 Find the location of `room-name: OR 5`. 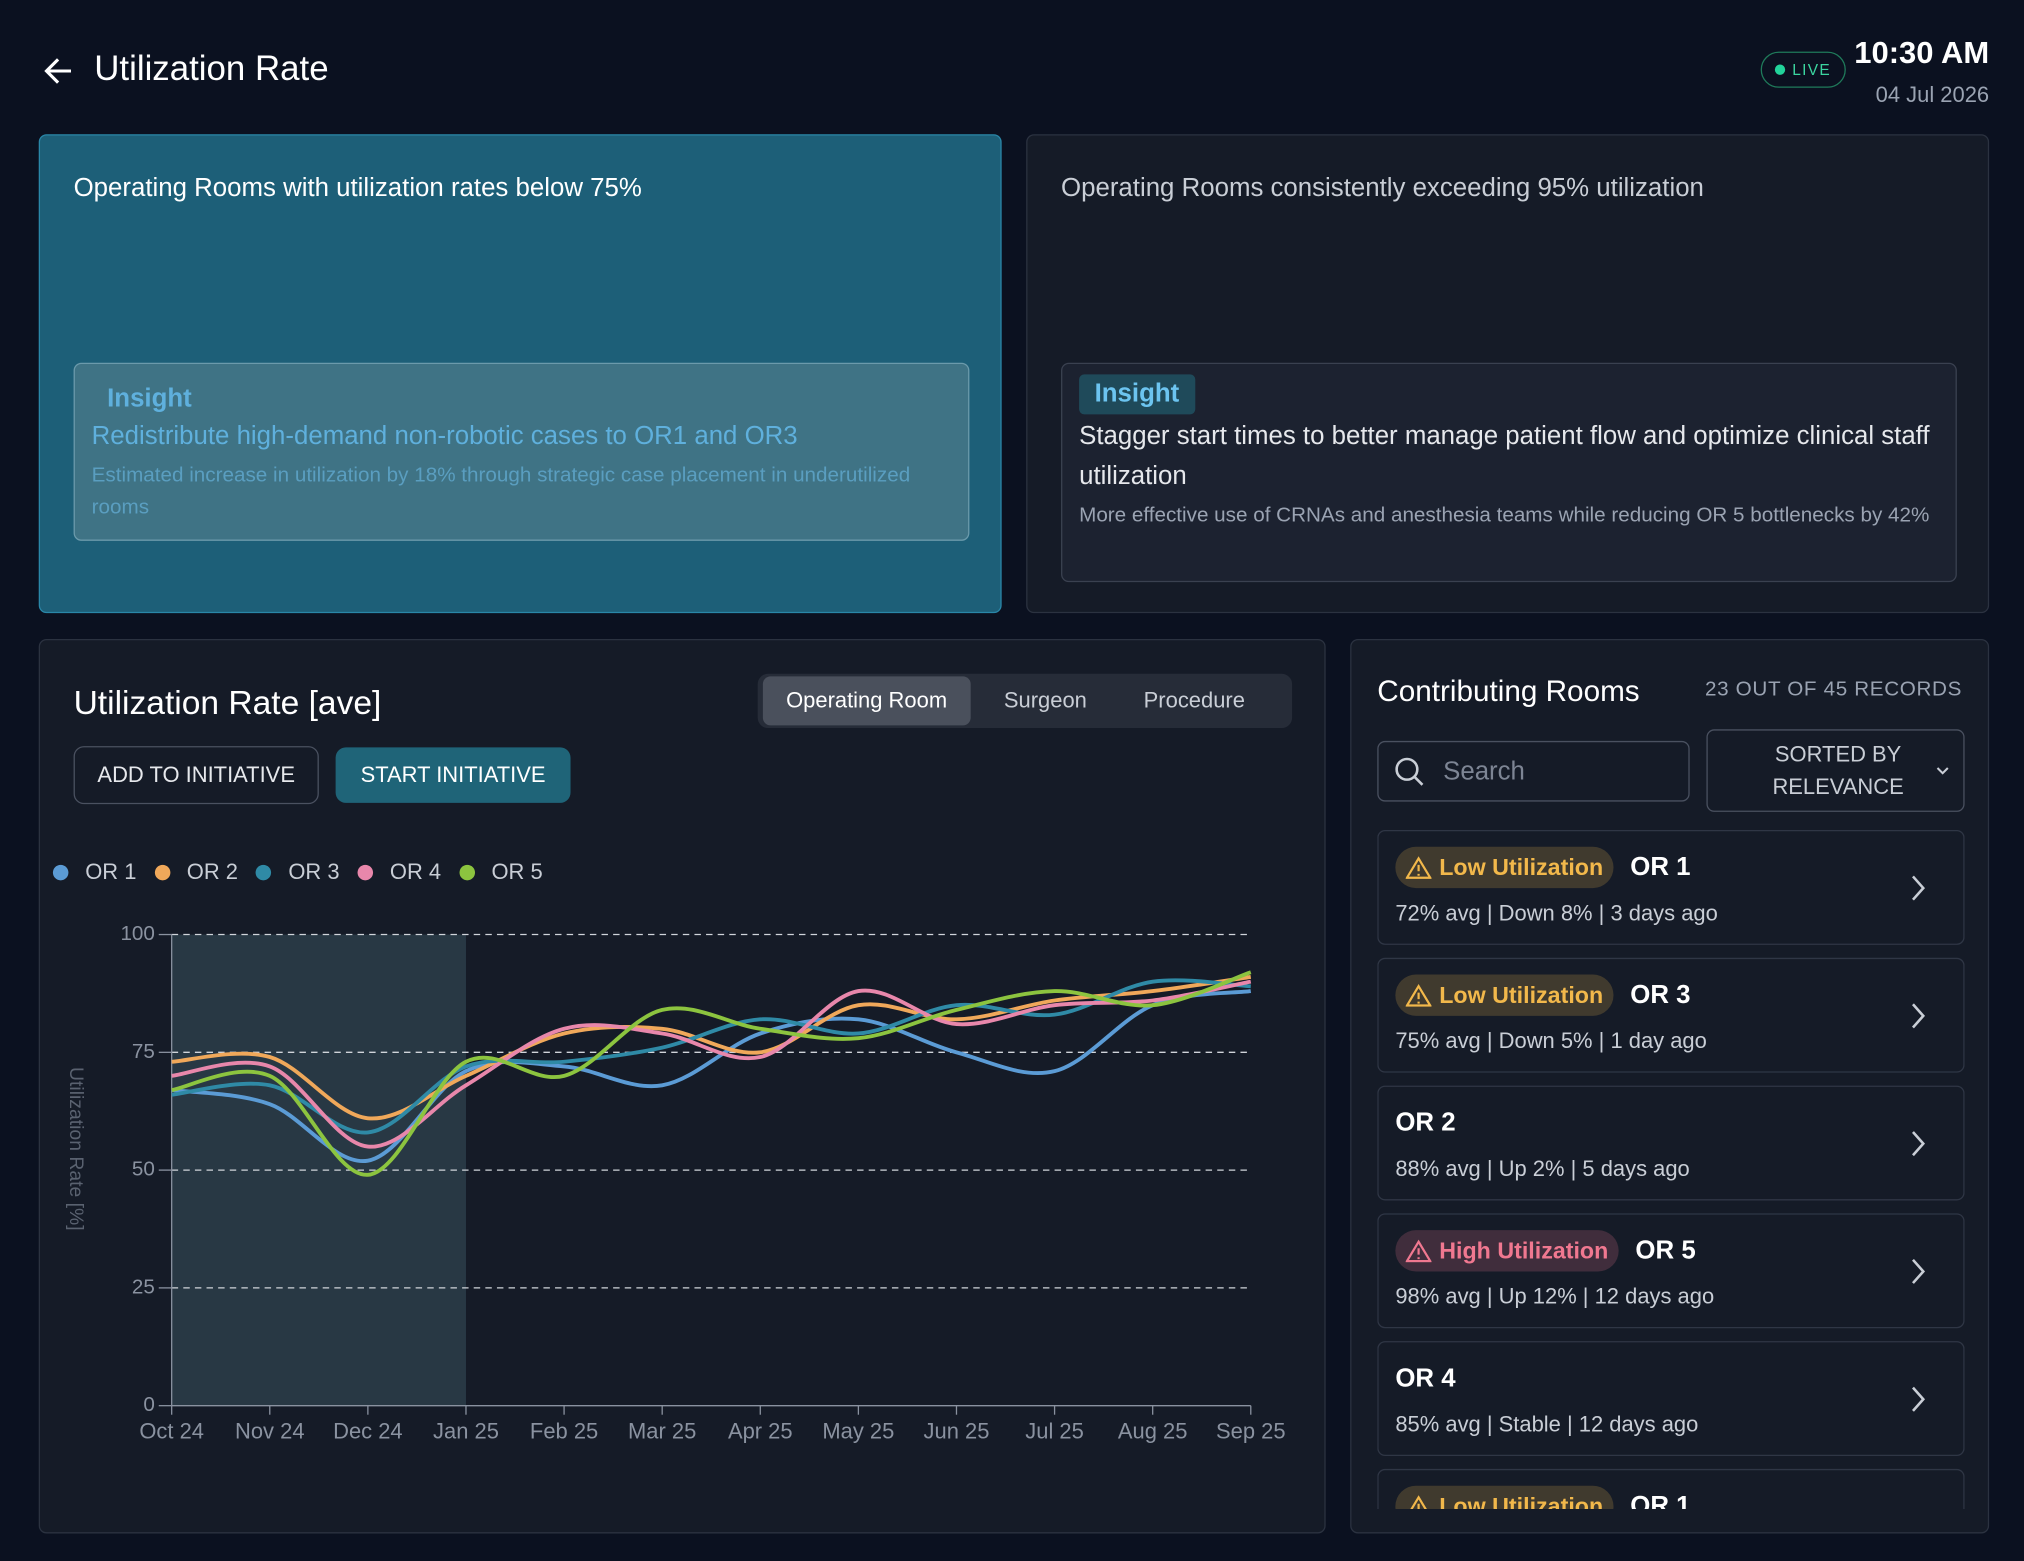

room-name: OR 5 is located at coordinates (1665, 1250).